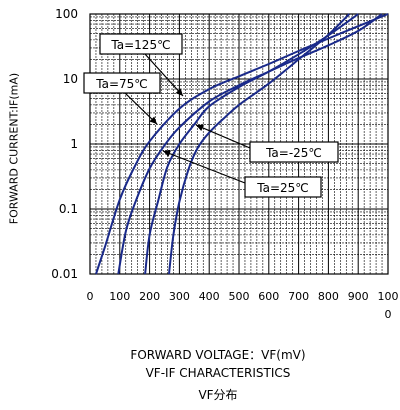 The image size is (400, 410). Describe the element at coordinates (358, 296) in the screenshot. I see `x-tick-label: 900` at that location.